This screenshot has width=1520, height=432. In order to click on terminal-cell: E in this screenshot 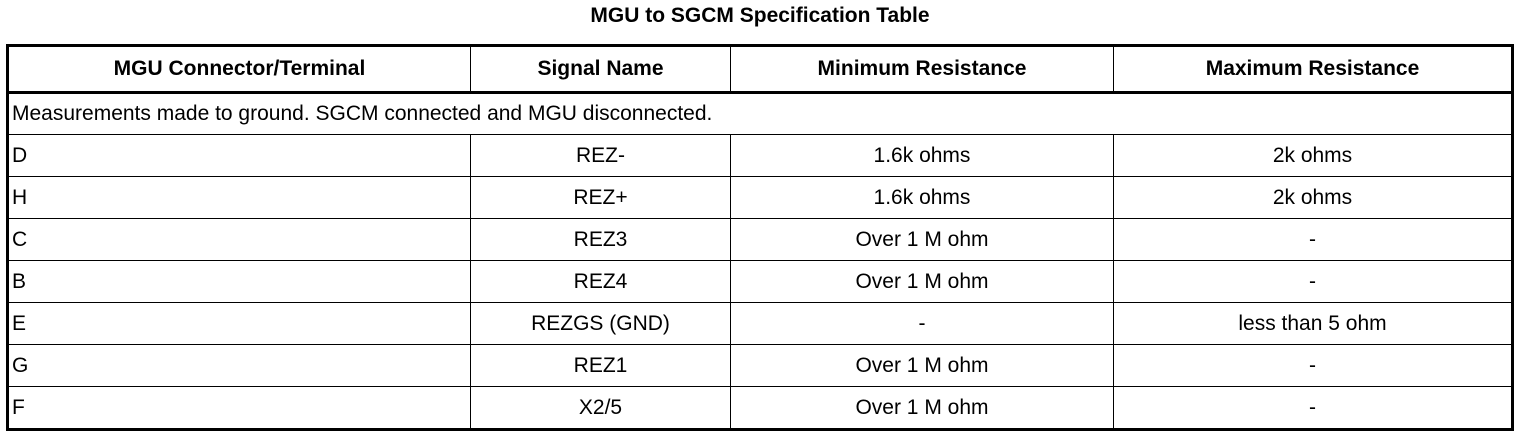, I will do `click(239, 323)`.